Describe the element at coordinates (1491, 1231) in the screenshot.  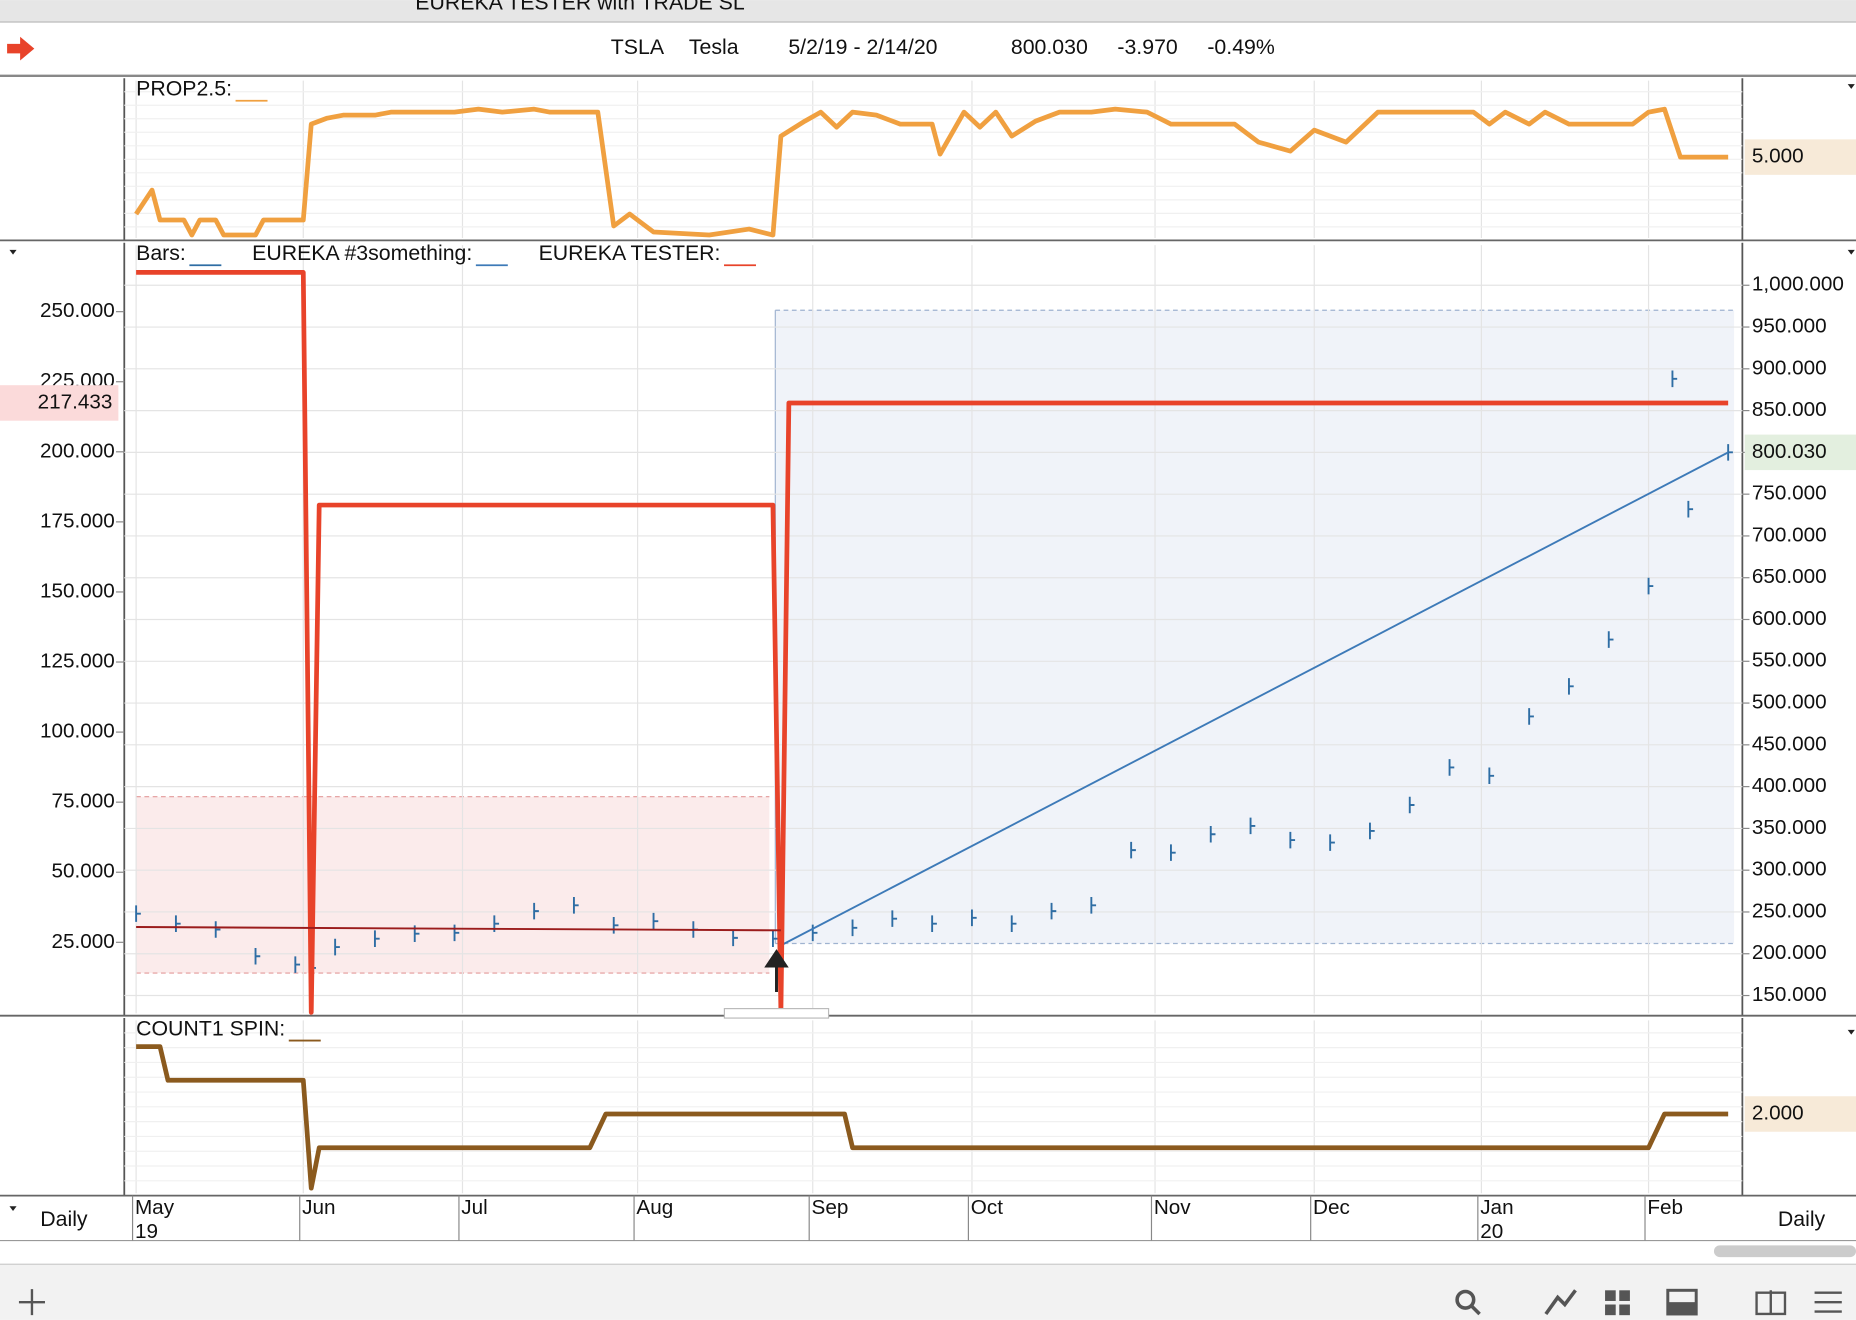
I see `year-label: 20` at that location.